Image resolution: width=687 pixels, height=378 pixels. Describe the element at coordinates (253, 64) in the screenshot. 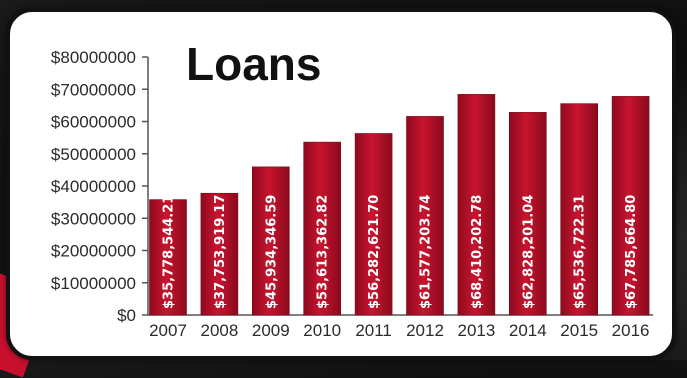

I see `chart-title: Loans` at that location.